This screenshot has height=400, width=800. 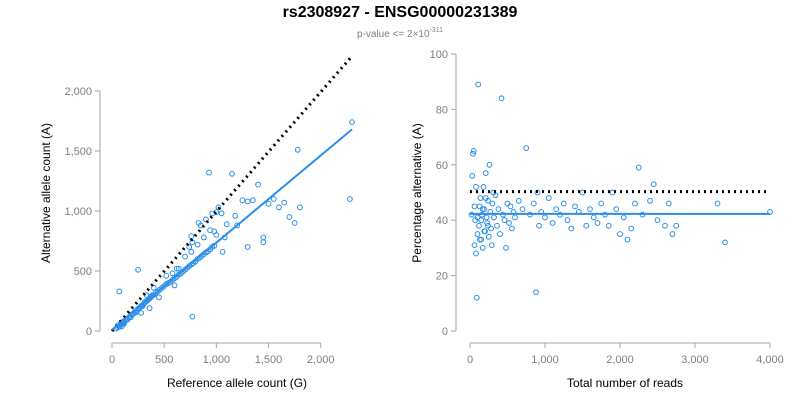 What do you see at coordinates (417, 192) in the screenshot?
I see `y-axis-label: Percentage alternative (A)` at bounding box center [417, 192].